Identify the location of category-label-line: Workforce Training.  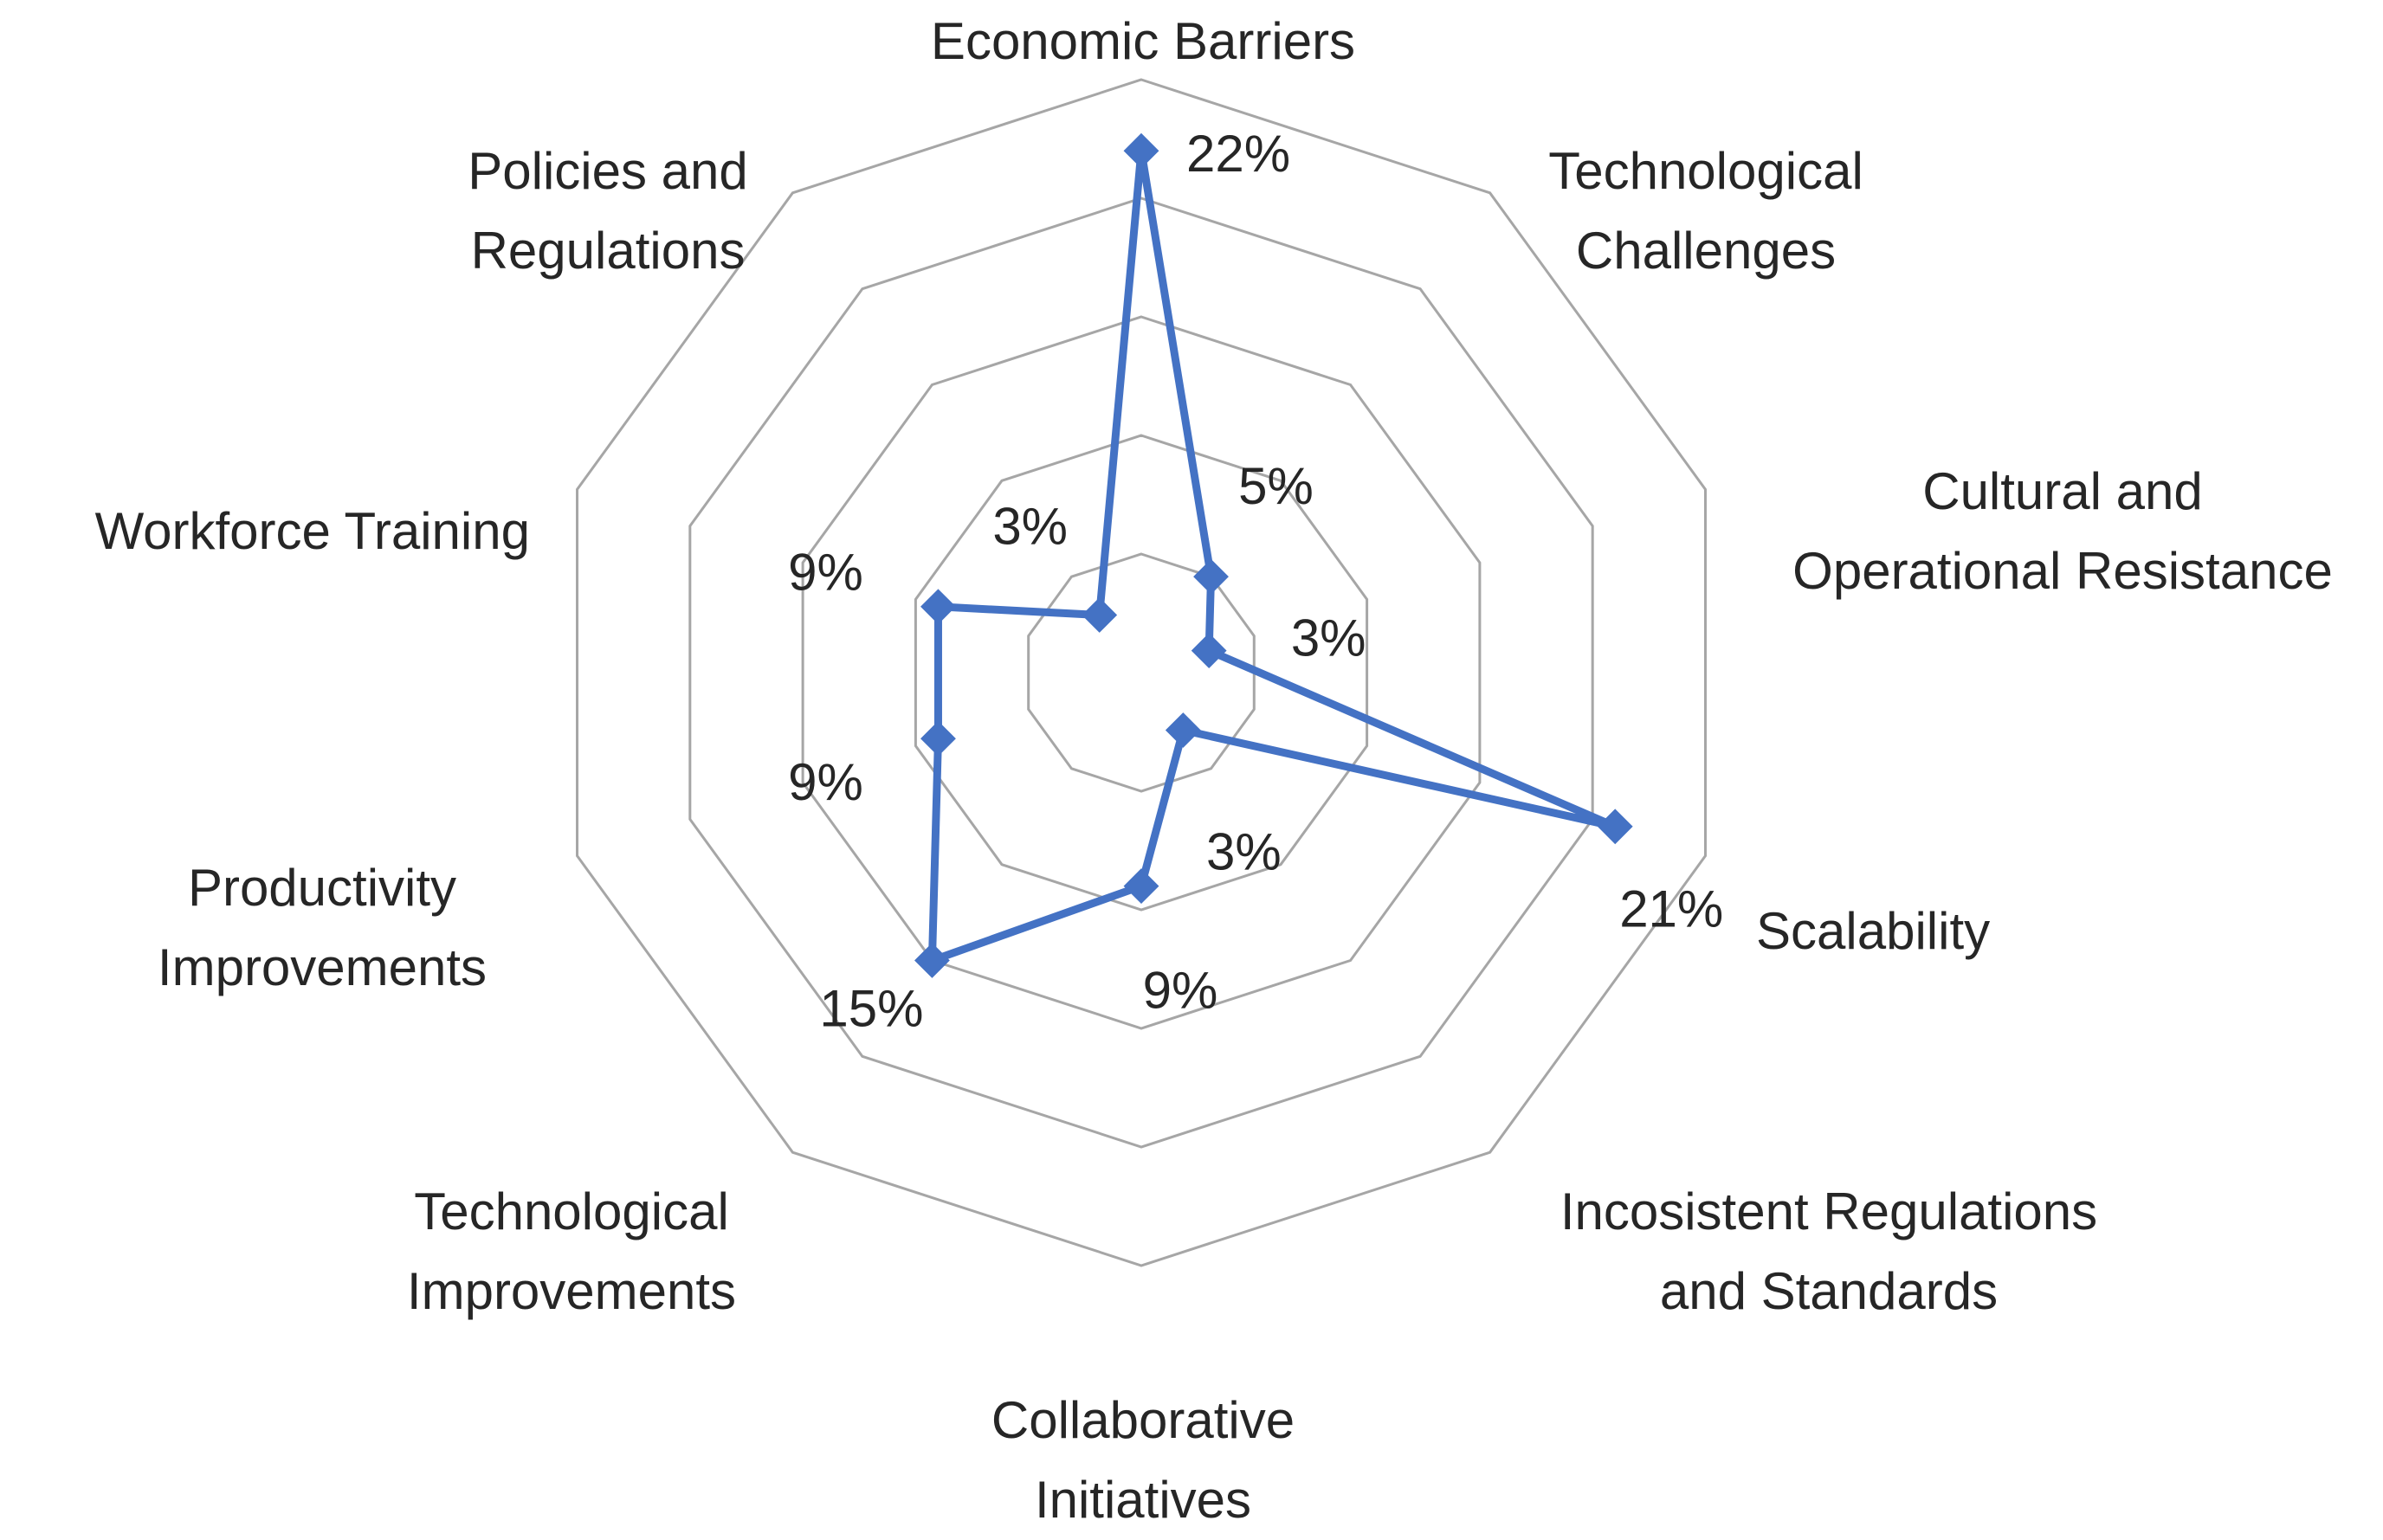
(312, 531).